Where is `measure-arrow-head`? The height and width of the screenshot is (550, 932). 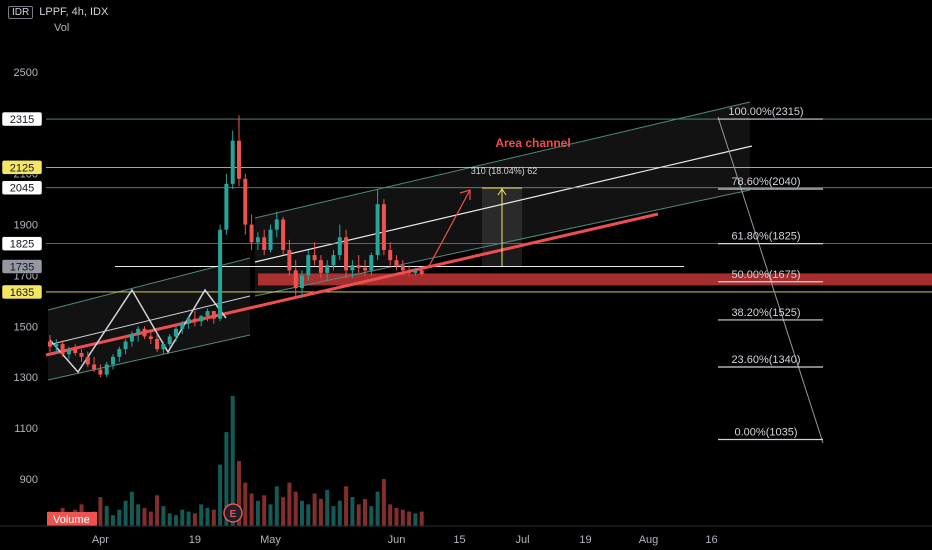 measure-arrow-head is located at coordinates (502, 192).